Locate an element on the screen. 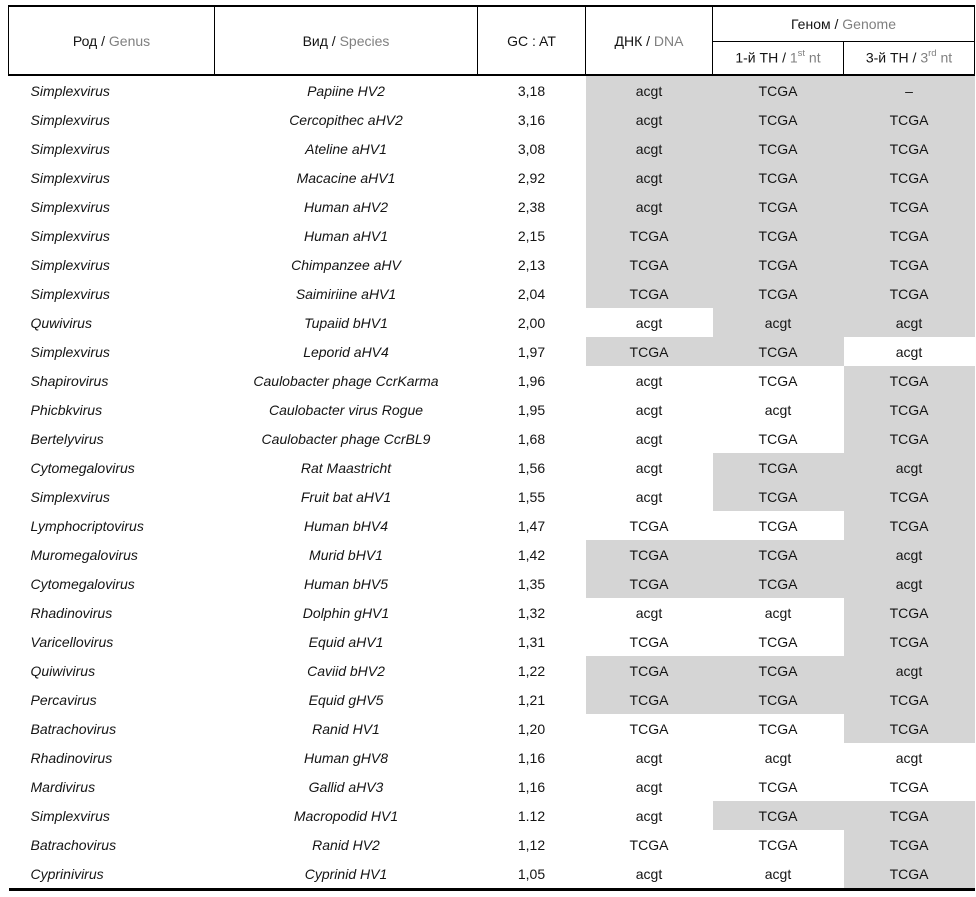  species-cell: Papiine HV2 is located at coordinates (346, 90).